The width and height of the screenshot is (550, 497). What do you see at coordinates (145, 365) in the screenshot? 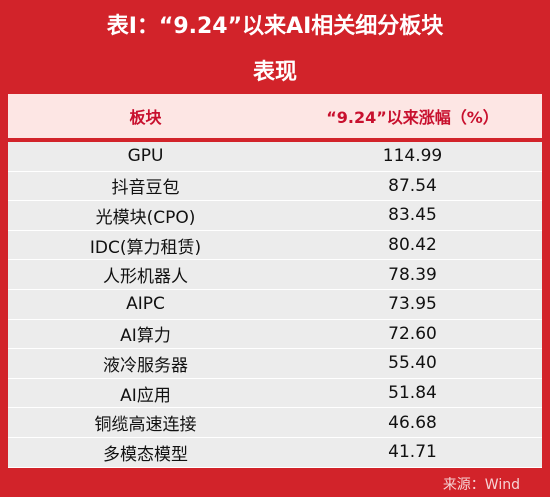
I see `sector-cell: 液冷服务器` at bounding box center [145, 365].